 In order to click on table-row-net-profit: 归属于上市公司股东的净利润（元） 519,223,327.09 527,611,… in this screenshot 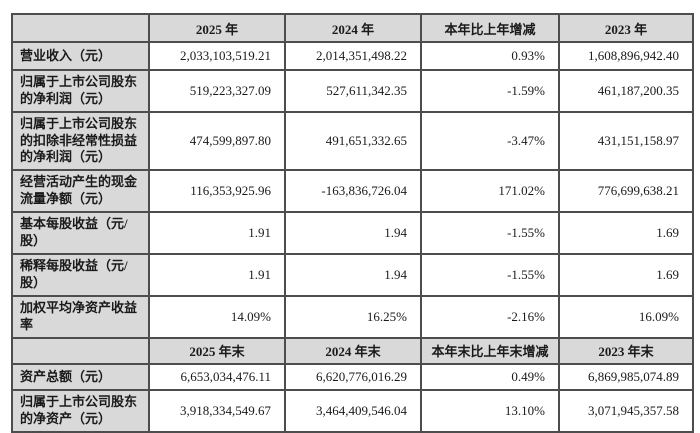, I will do `click(352, 91)`.